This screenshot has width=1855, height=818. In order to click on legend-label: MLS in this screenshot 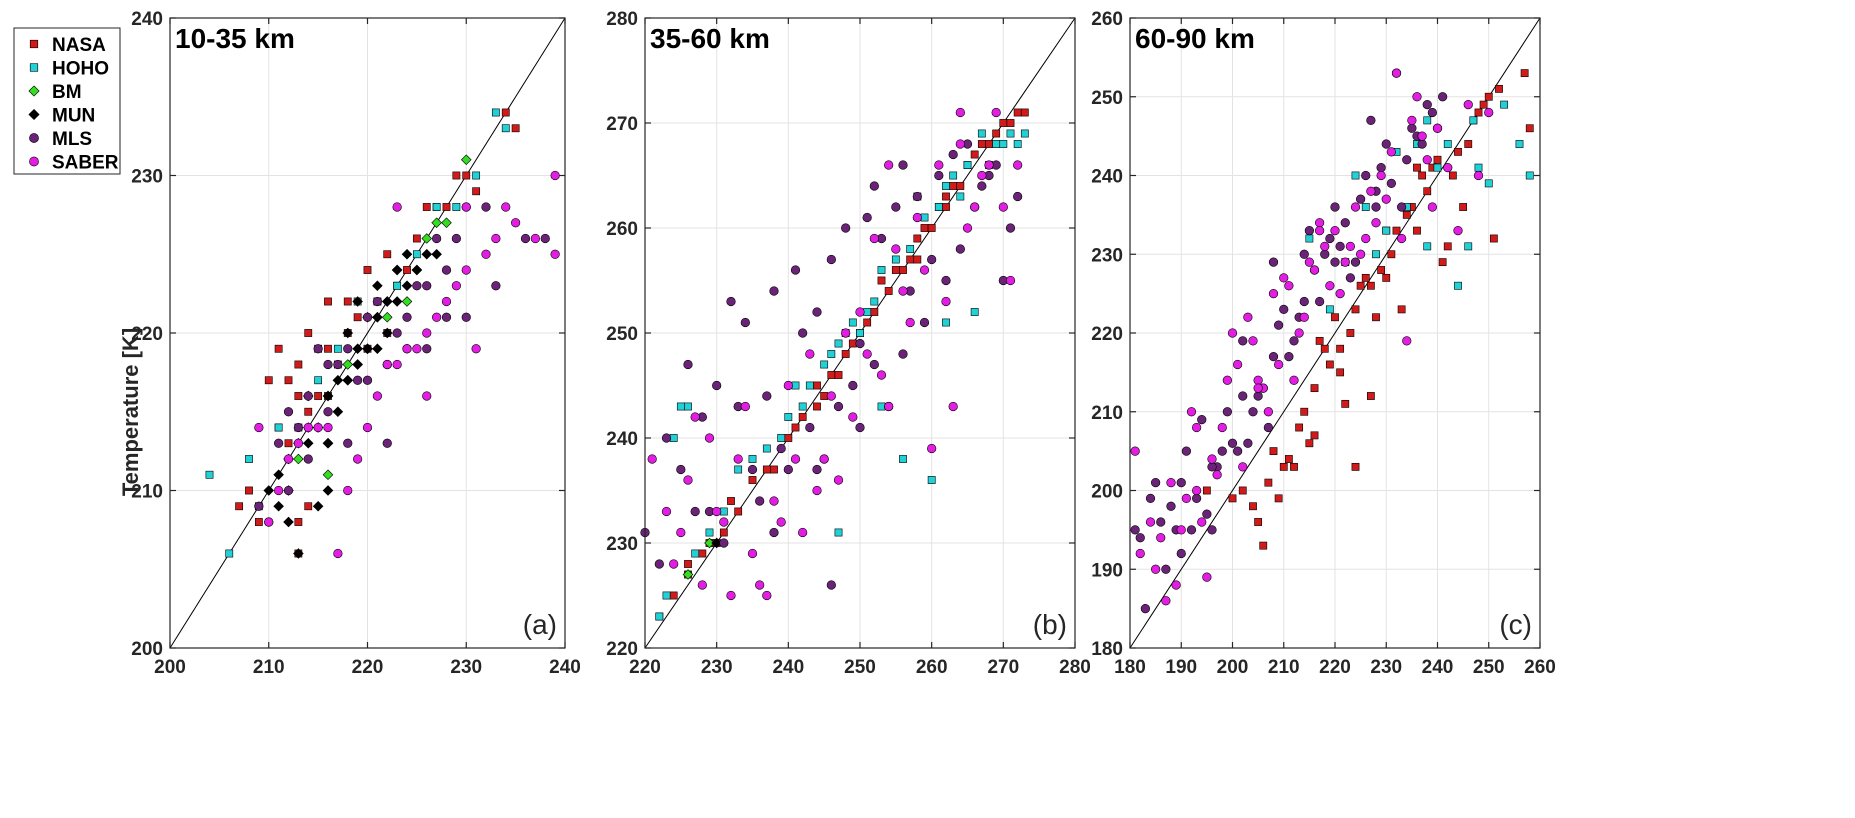, I will do `click(72, 139)`.